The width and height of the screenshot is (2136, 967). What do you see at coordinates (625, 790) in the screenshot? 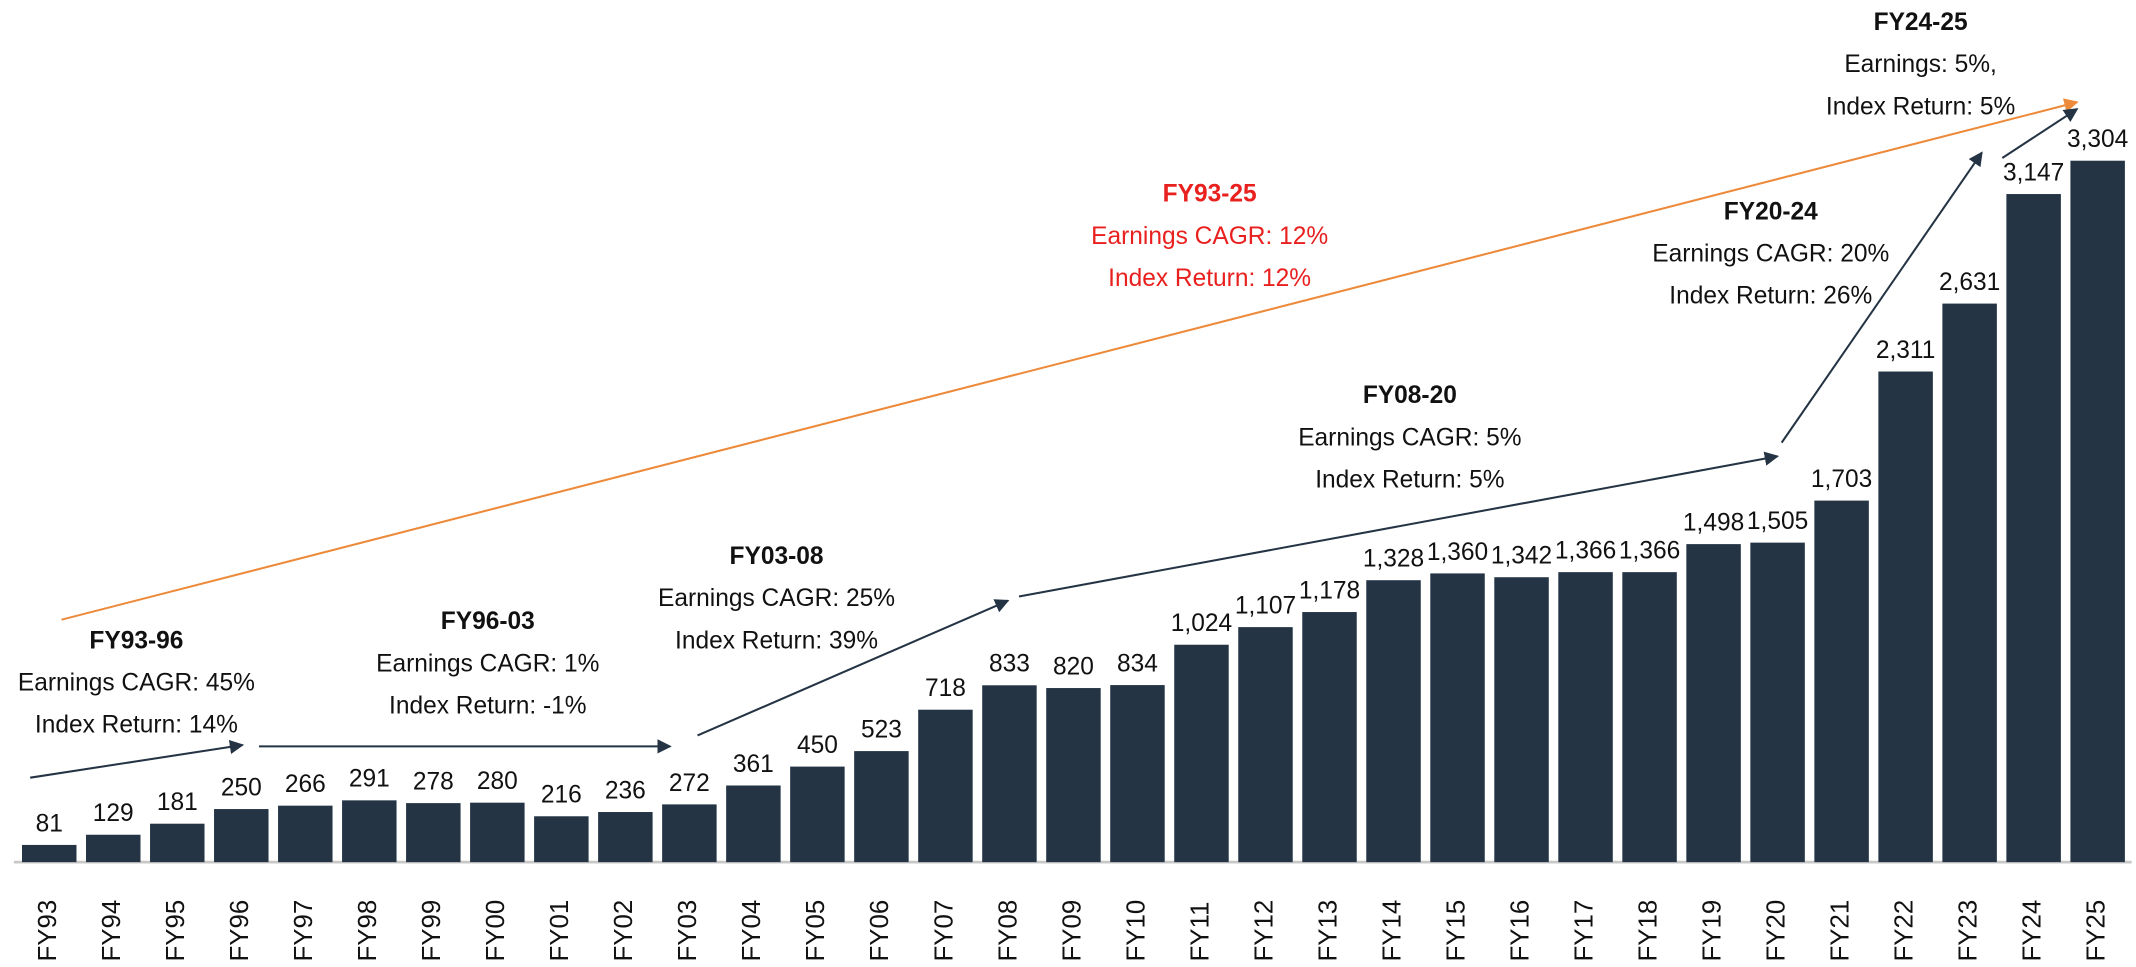
I see `value-label: 236` at bounding box center [625, 790].